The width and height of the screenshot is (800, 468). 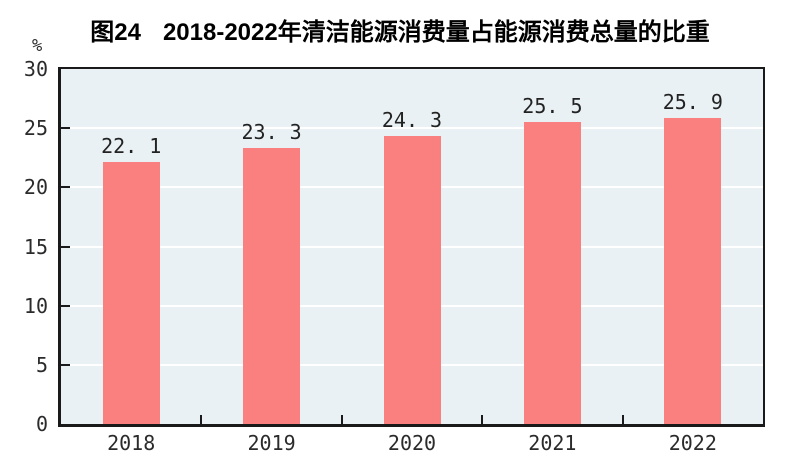 What do you see at coordinates (412, 443) in the screenshot?
I see `x-axis-tick-label-2020: 2020` at bounding box center [412, 443].